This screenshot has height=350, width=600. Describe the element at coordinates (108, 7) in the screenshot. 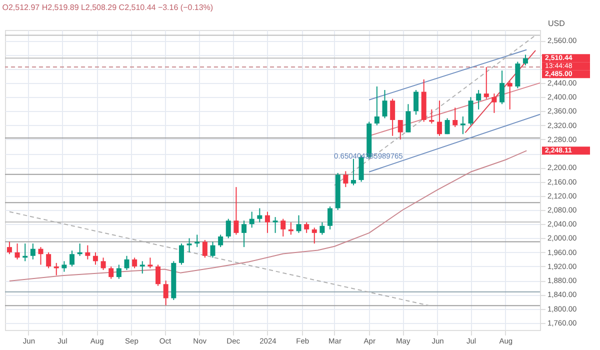

I see `chart-title: O2,512.97 H2,519.89 L2,508.29 C2,510.44 −3.16 (−0.13%)` at that location.